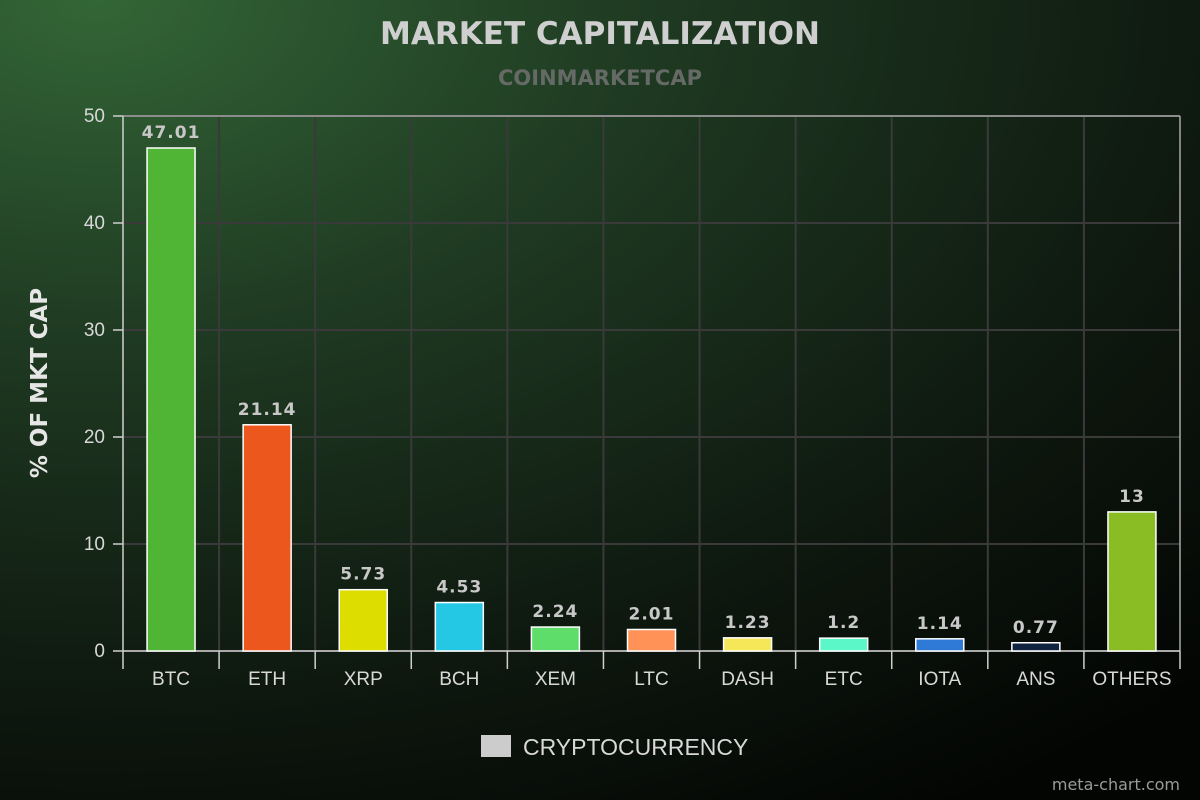  Describe the element at coordinates (844, 679) in the screenshot. I see `x-tick-label-etc: ETC` at that location.